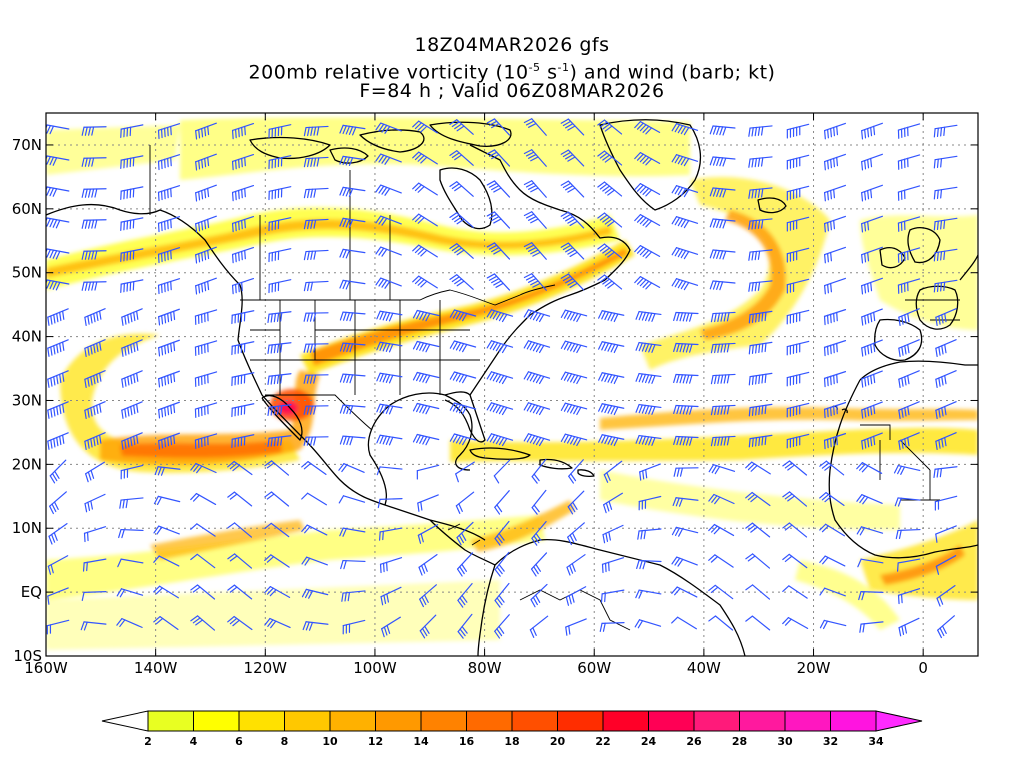 The height and width of the screenshot is (768, 1024). What do you see at coordinates (125, 721) in the screenshot?
I see `colorbar-under-arrow` at bounding box center [125, 721].